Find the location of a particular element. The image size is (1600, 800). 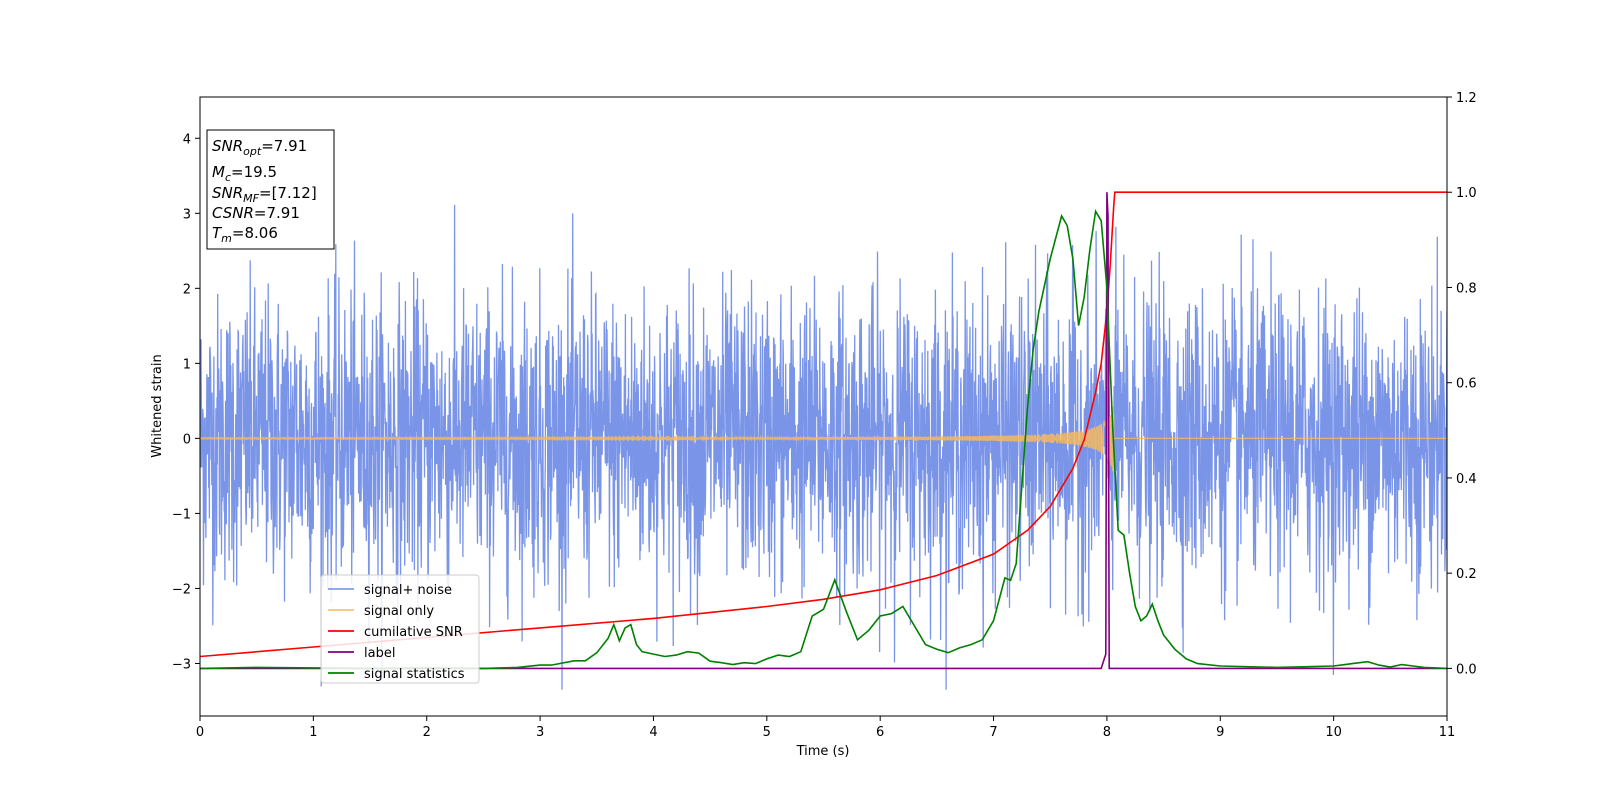

x-axis-label: Time (s) is located at coordinates (823, 751).